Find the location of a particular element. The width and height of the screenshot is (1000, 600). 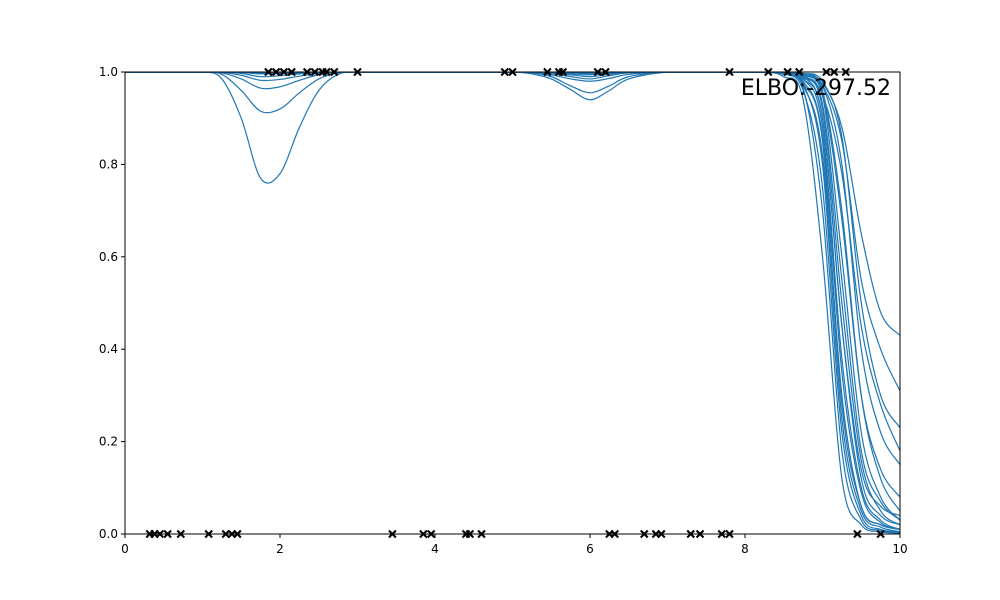

y-tick-label: 0.8 is located at coordinates (108, 164).